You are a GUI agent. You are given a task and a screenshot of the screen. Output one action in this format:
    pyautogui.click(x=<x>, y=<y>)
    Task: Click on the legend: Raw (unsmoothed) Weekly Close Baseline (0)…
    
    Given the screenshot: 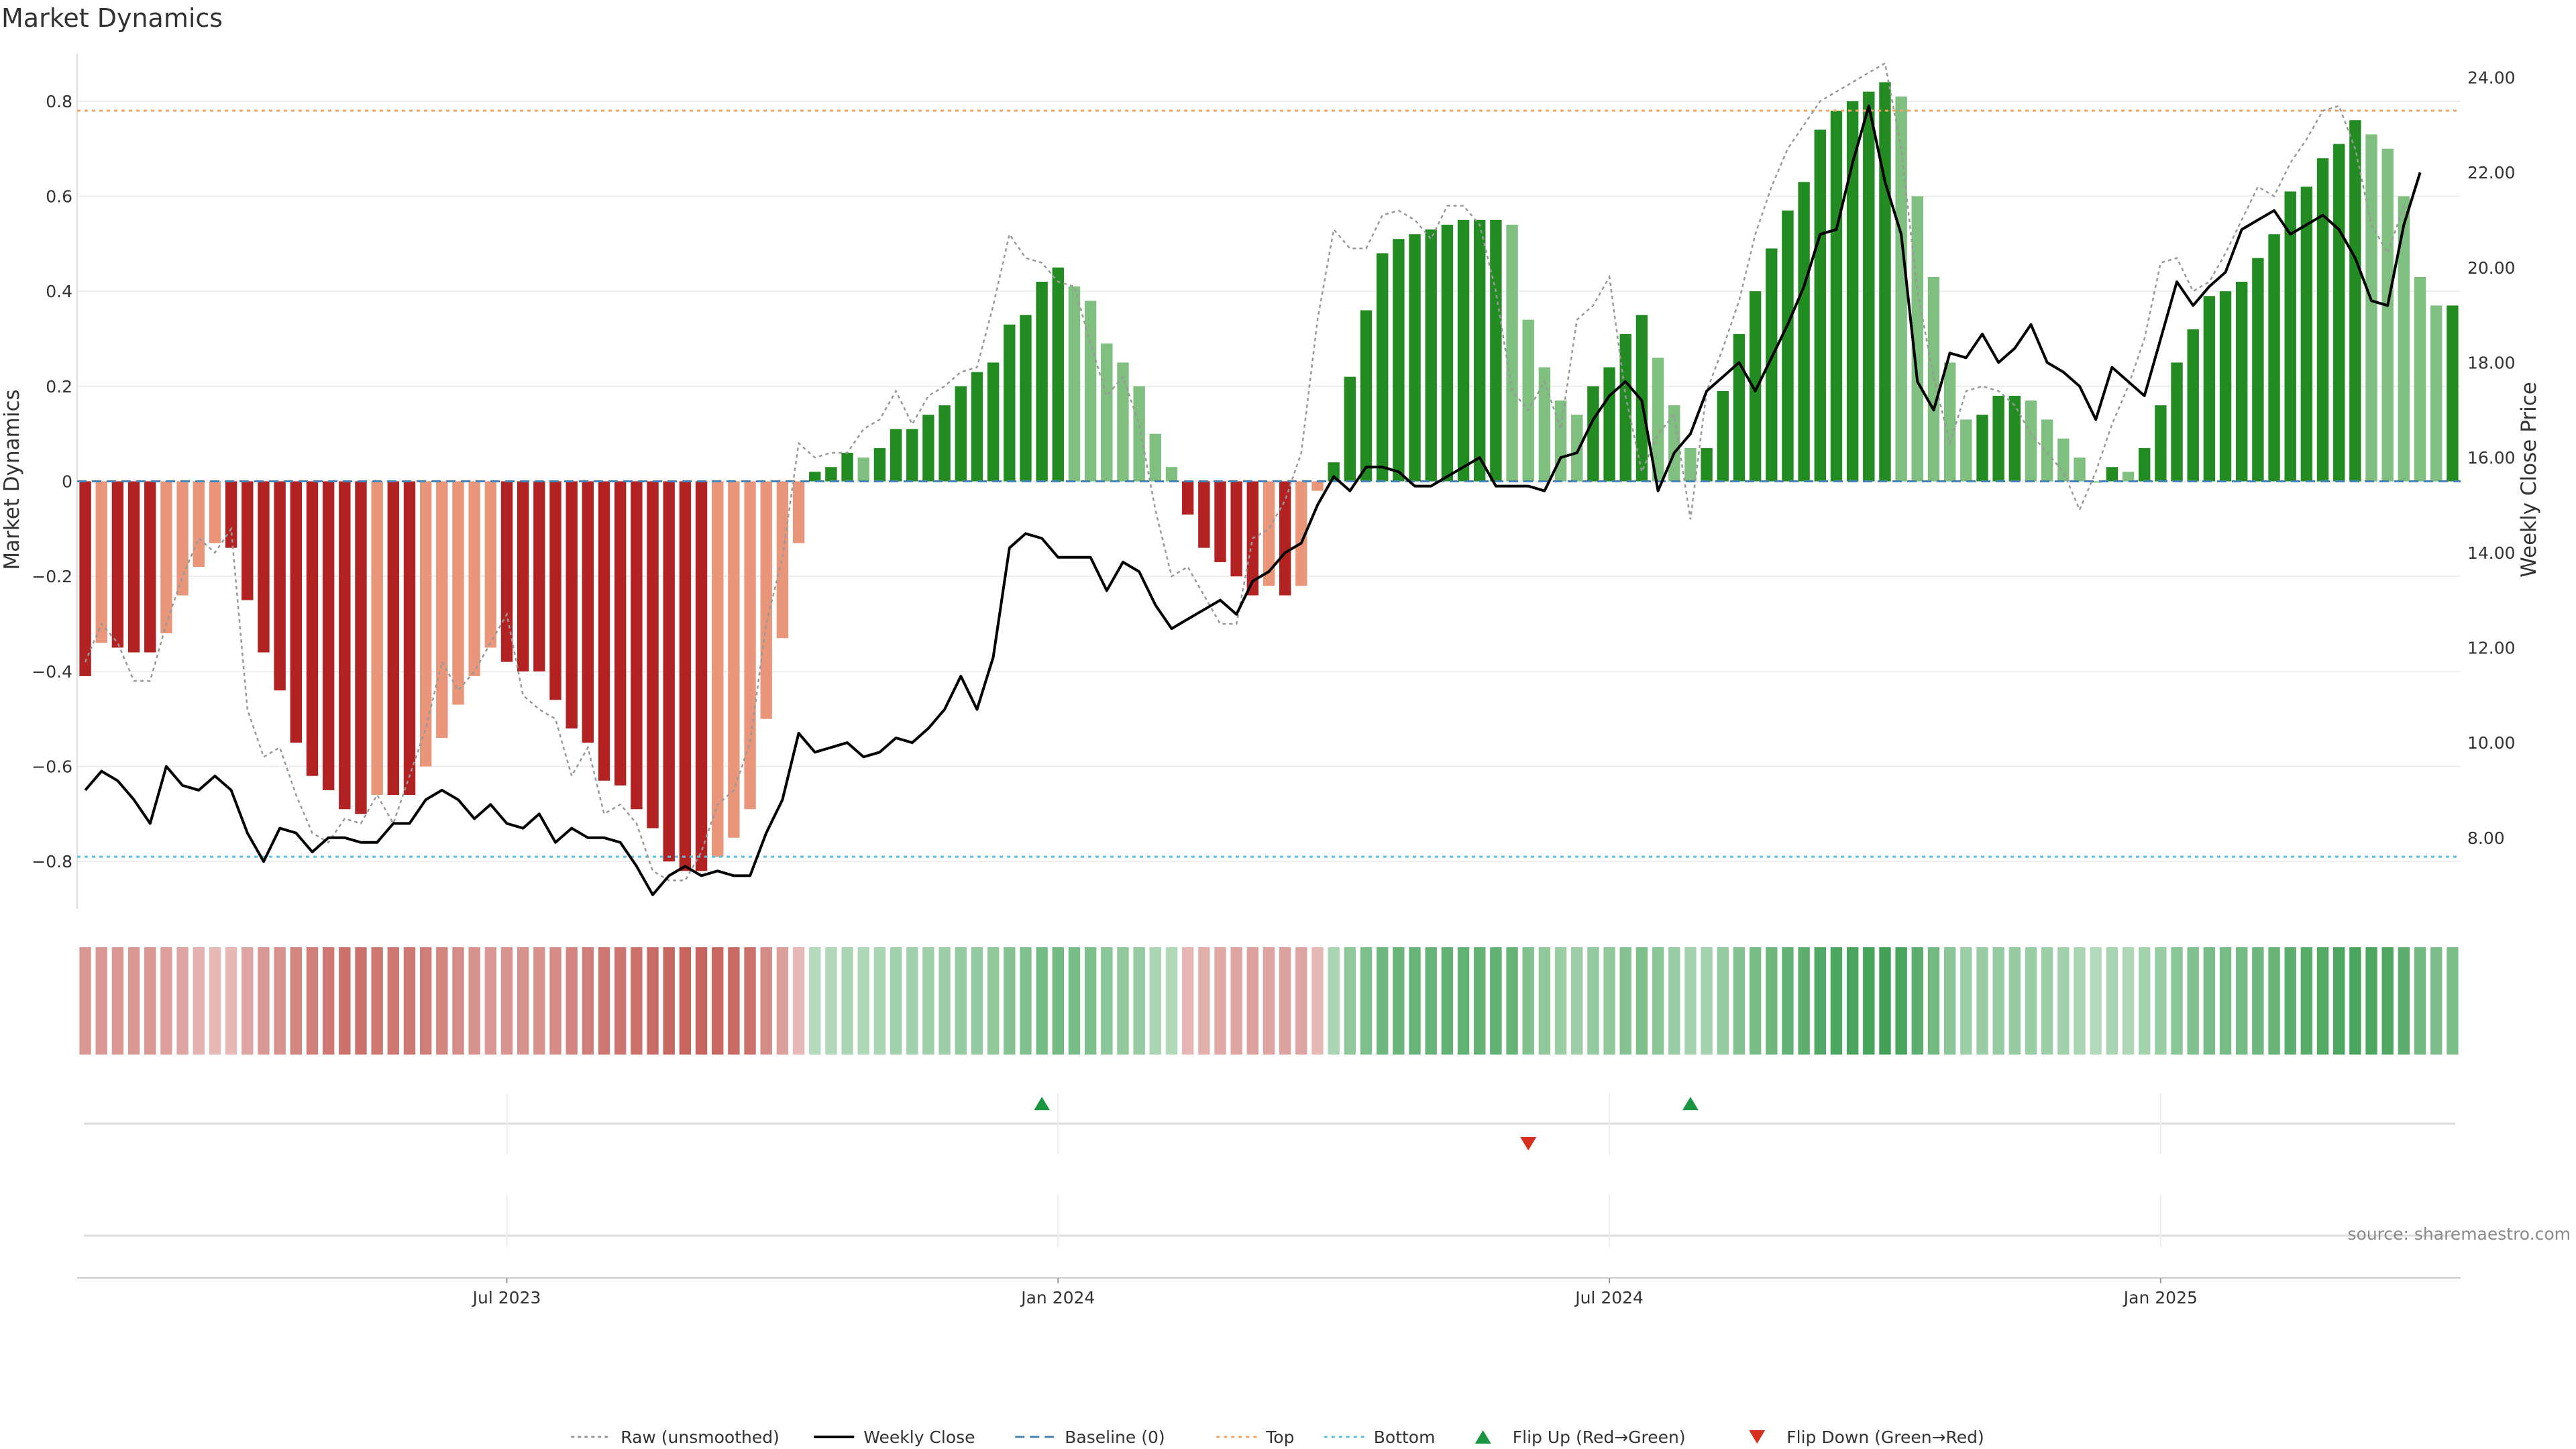 What is the action you would take?
    pyautogui.click(x=1277, y=1437)
    